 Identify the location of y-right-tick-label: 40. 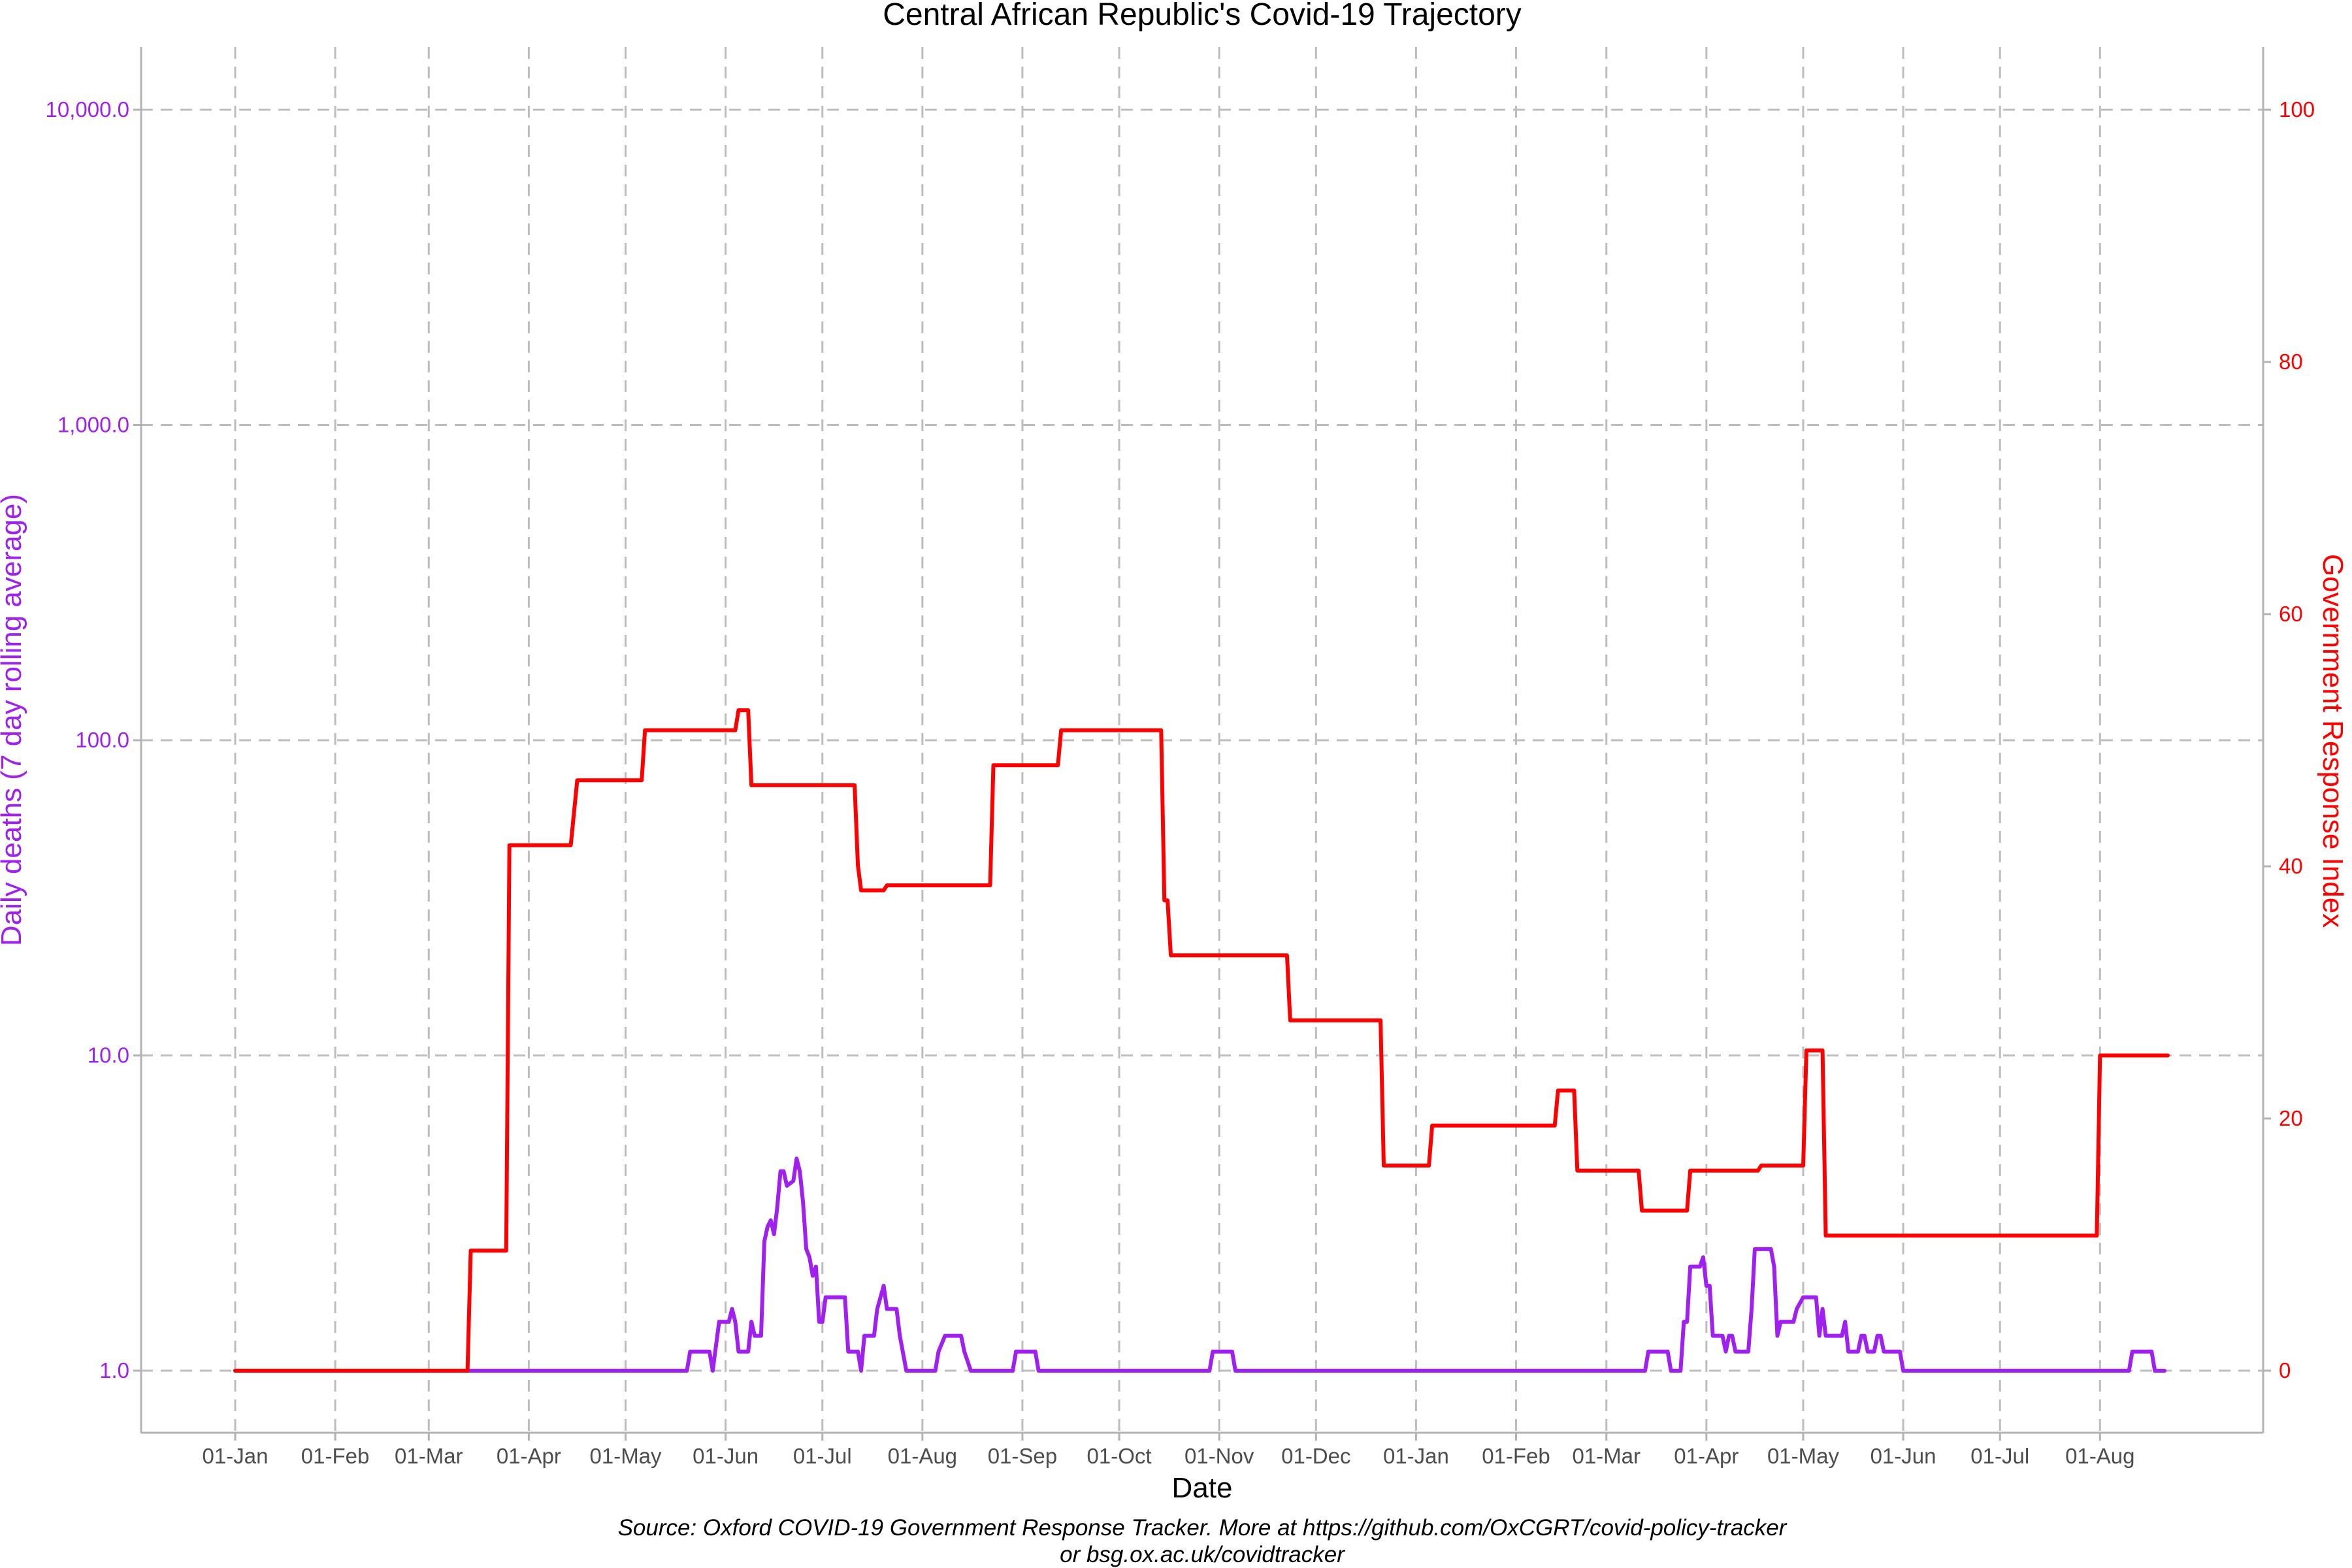
(2291, 866).